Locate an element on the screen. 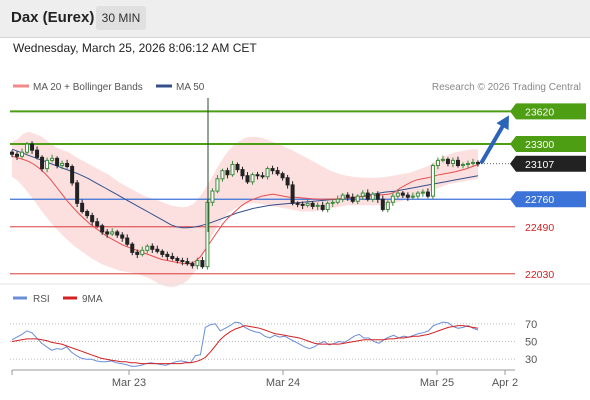 Image resolution: width=590 pixels, height=400 pixels. research-credit: Research © 2026 Trading Central is located at coordinates (506, 87).